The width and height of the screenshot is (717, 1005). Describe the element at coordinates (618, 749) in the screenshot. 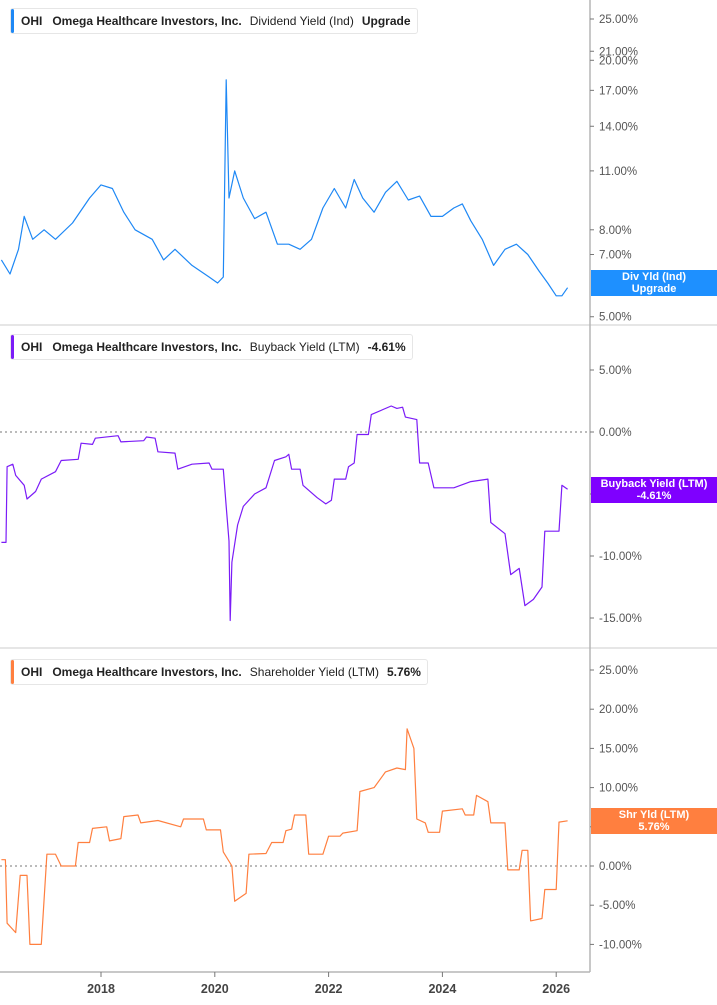

I see `y-tick-label: 15.00%` at that location.